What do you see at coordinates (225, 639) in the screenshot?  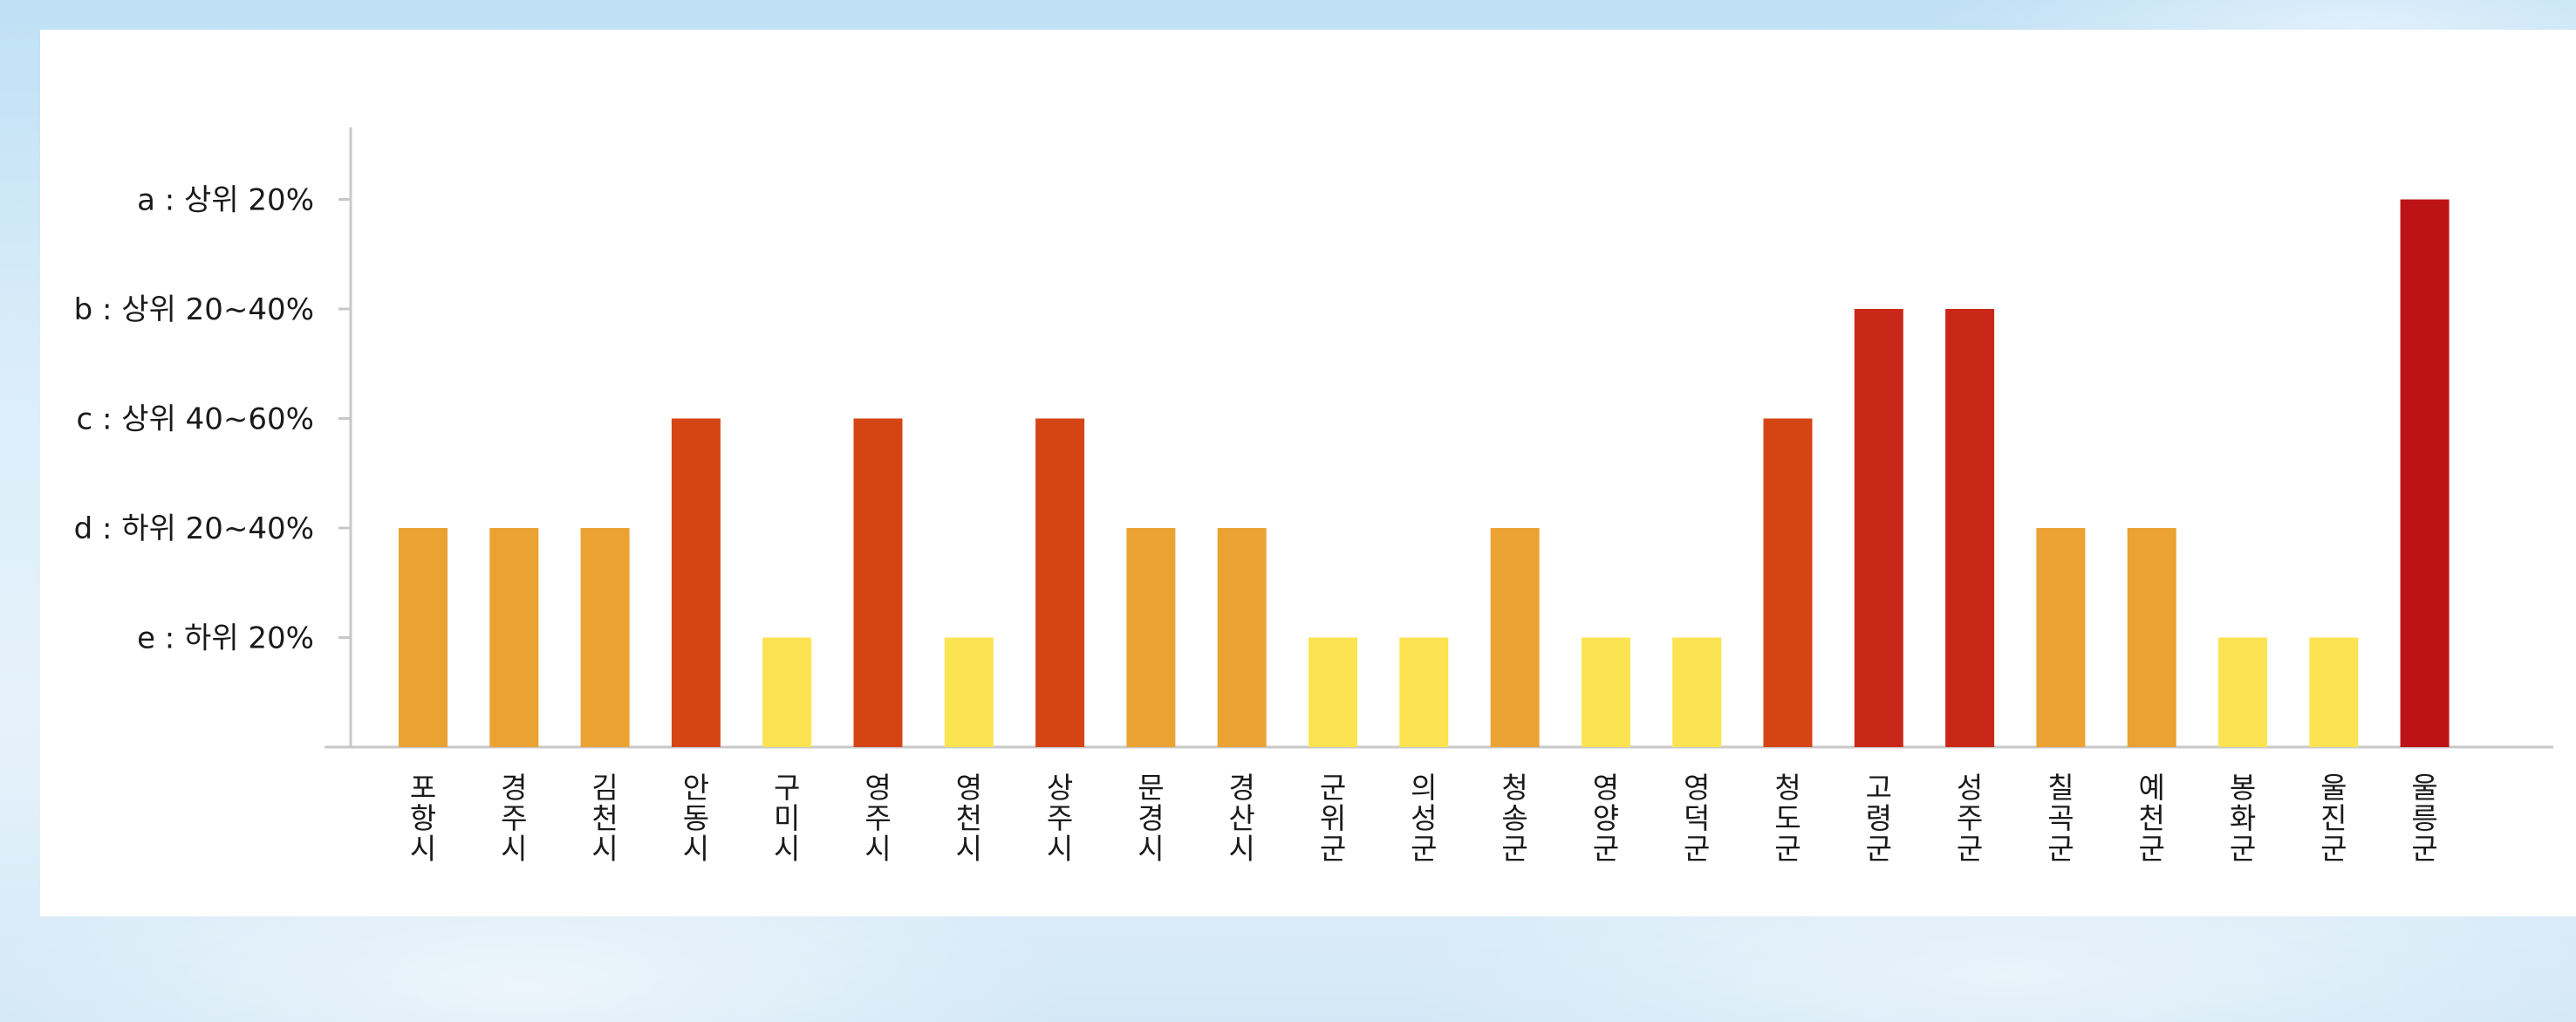 I see `y-tick-label: e : 하위 20%` at bounding box center [225, 639].